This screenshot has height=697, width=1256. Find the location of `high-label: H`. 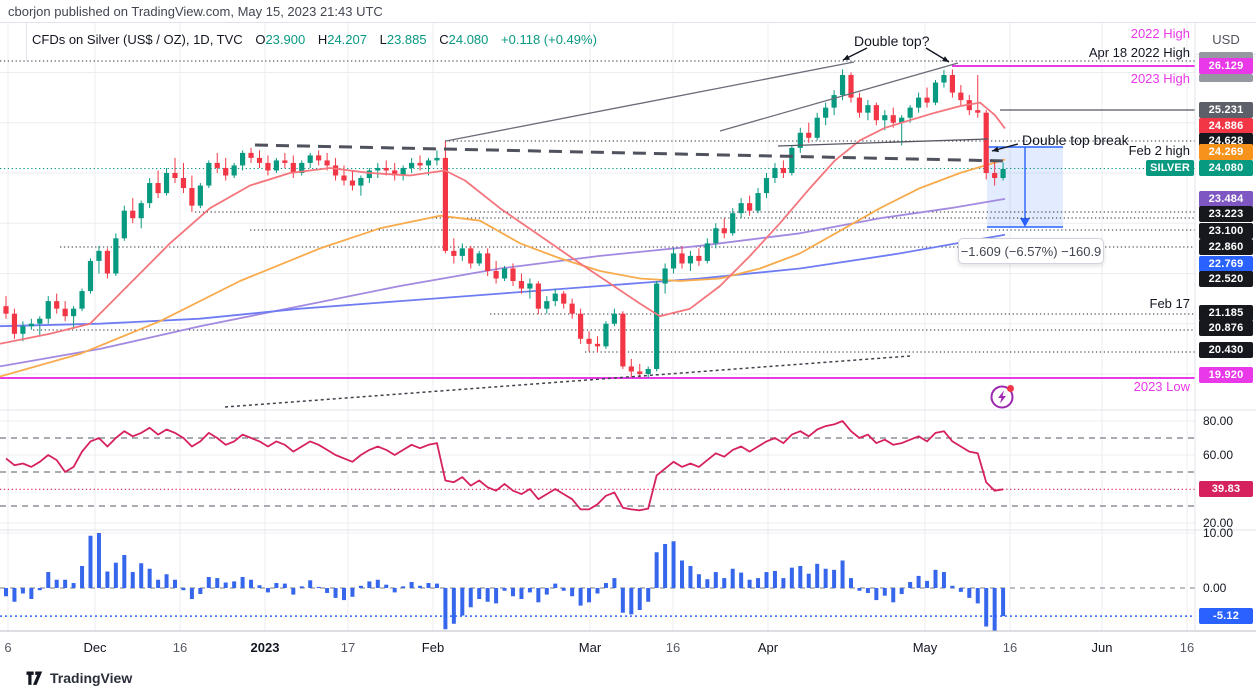

high-label: H is located at coordinates (322, 39).